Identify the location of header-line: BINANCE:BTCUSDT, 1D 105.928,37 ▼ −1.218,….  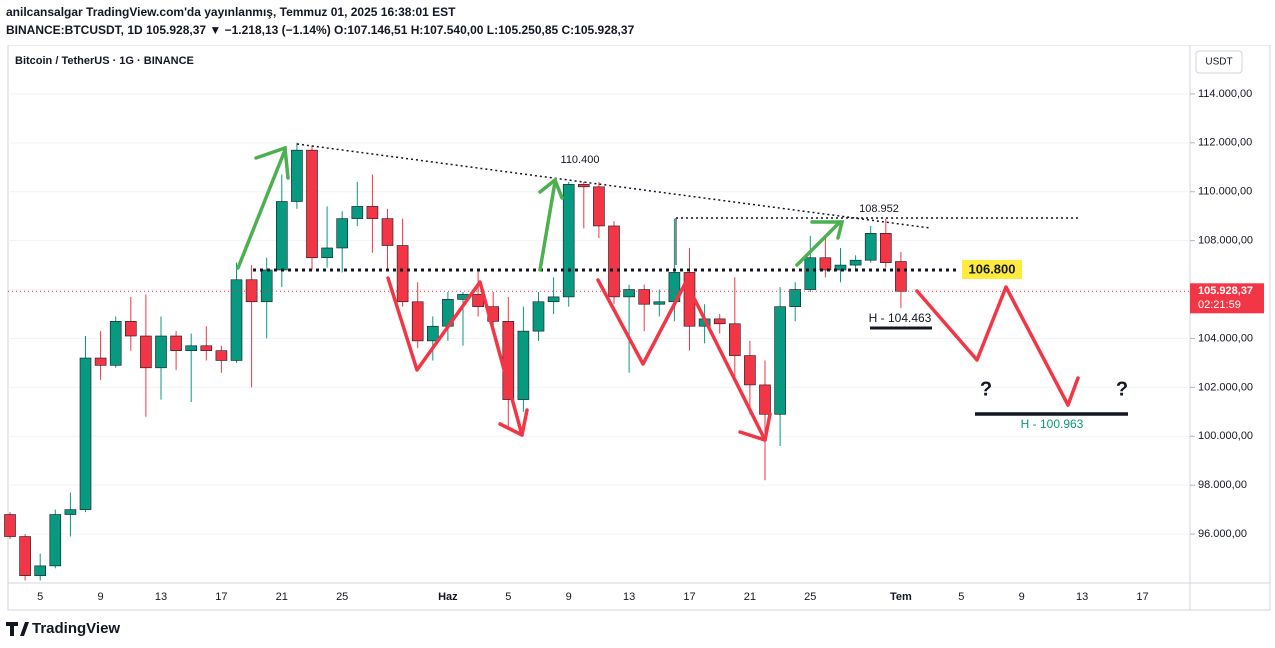
(320, 30).